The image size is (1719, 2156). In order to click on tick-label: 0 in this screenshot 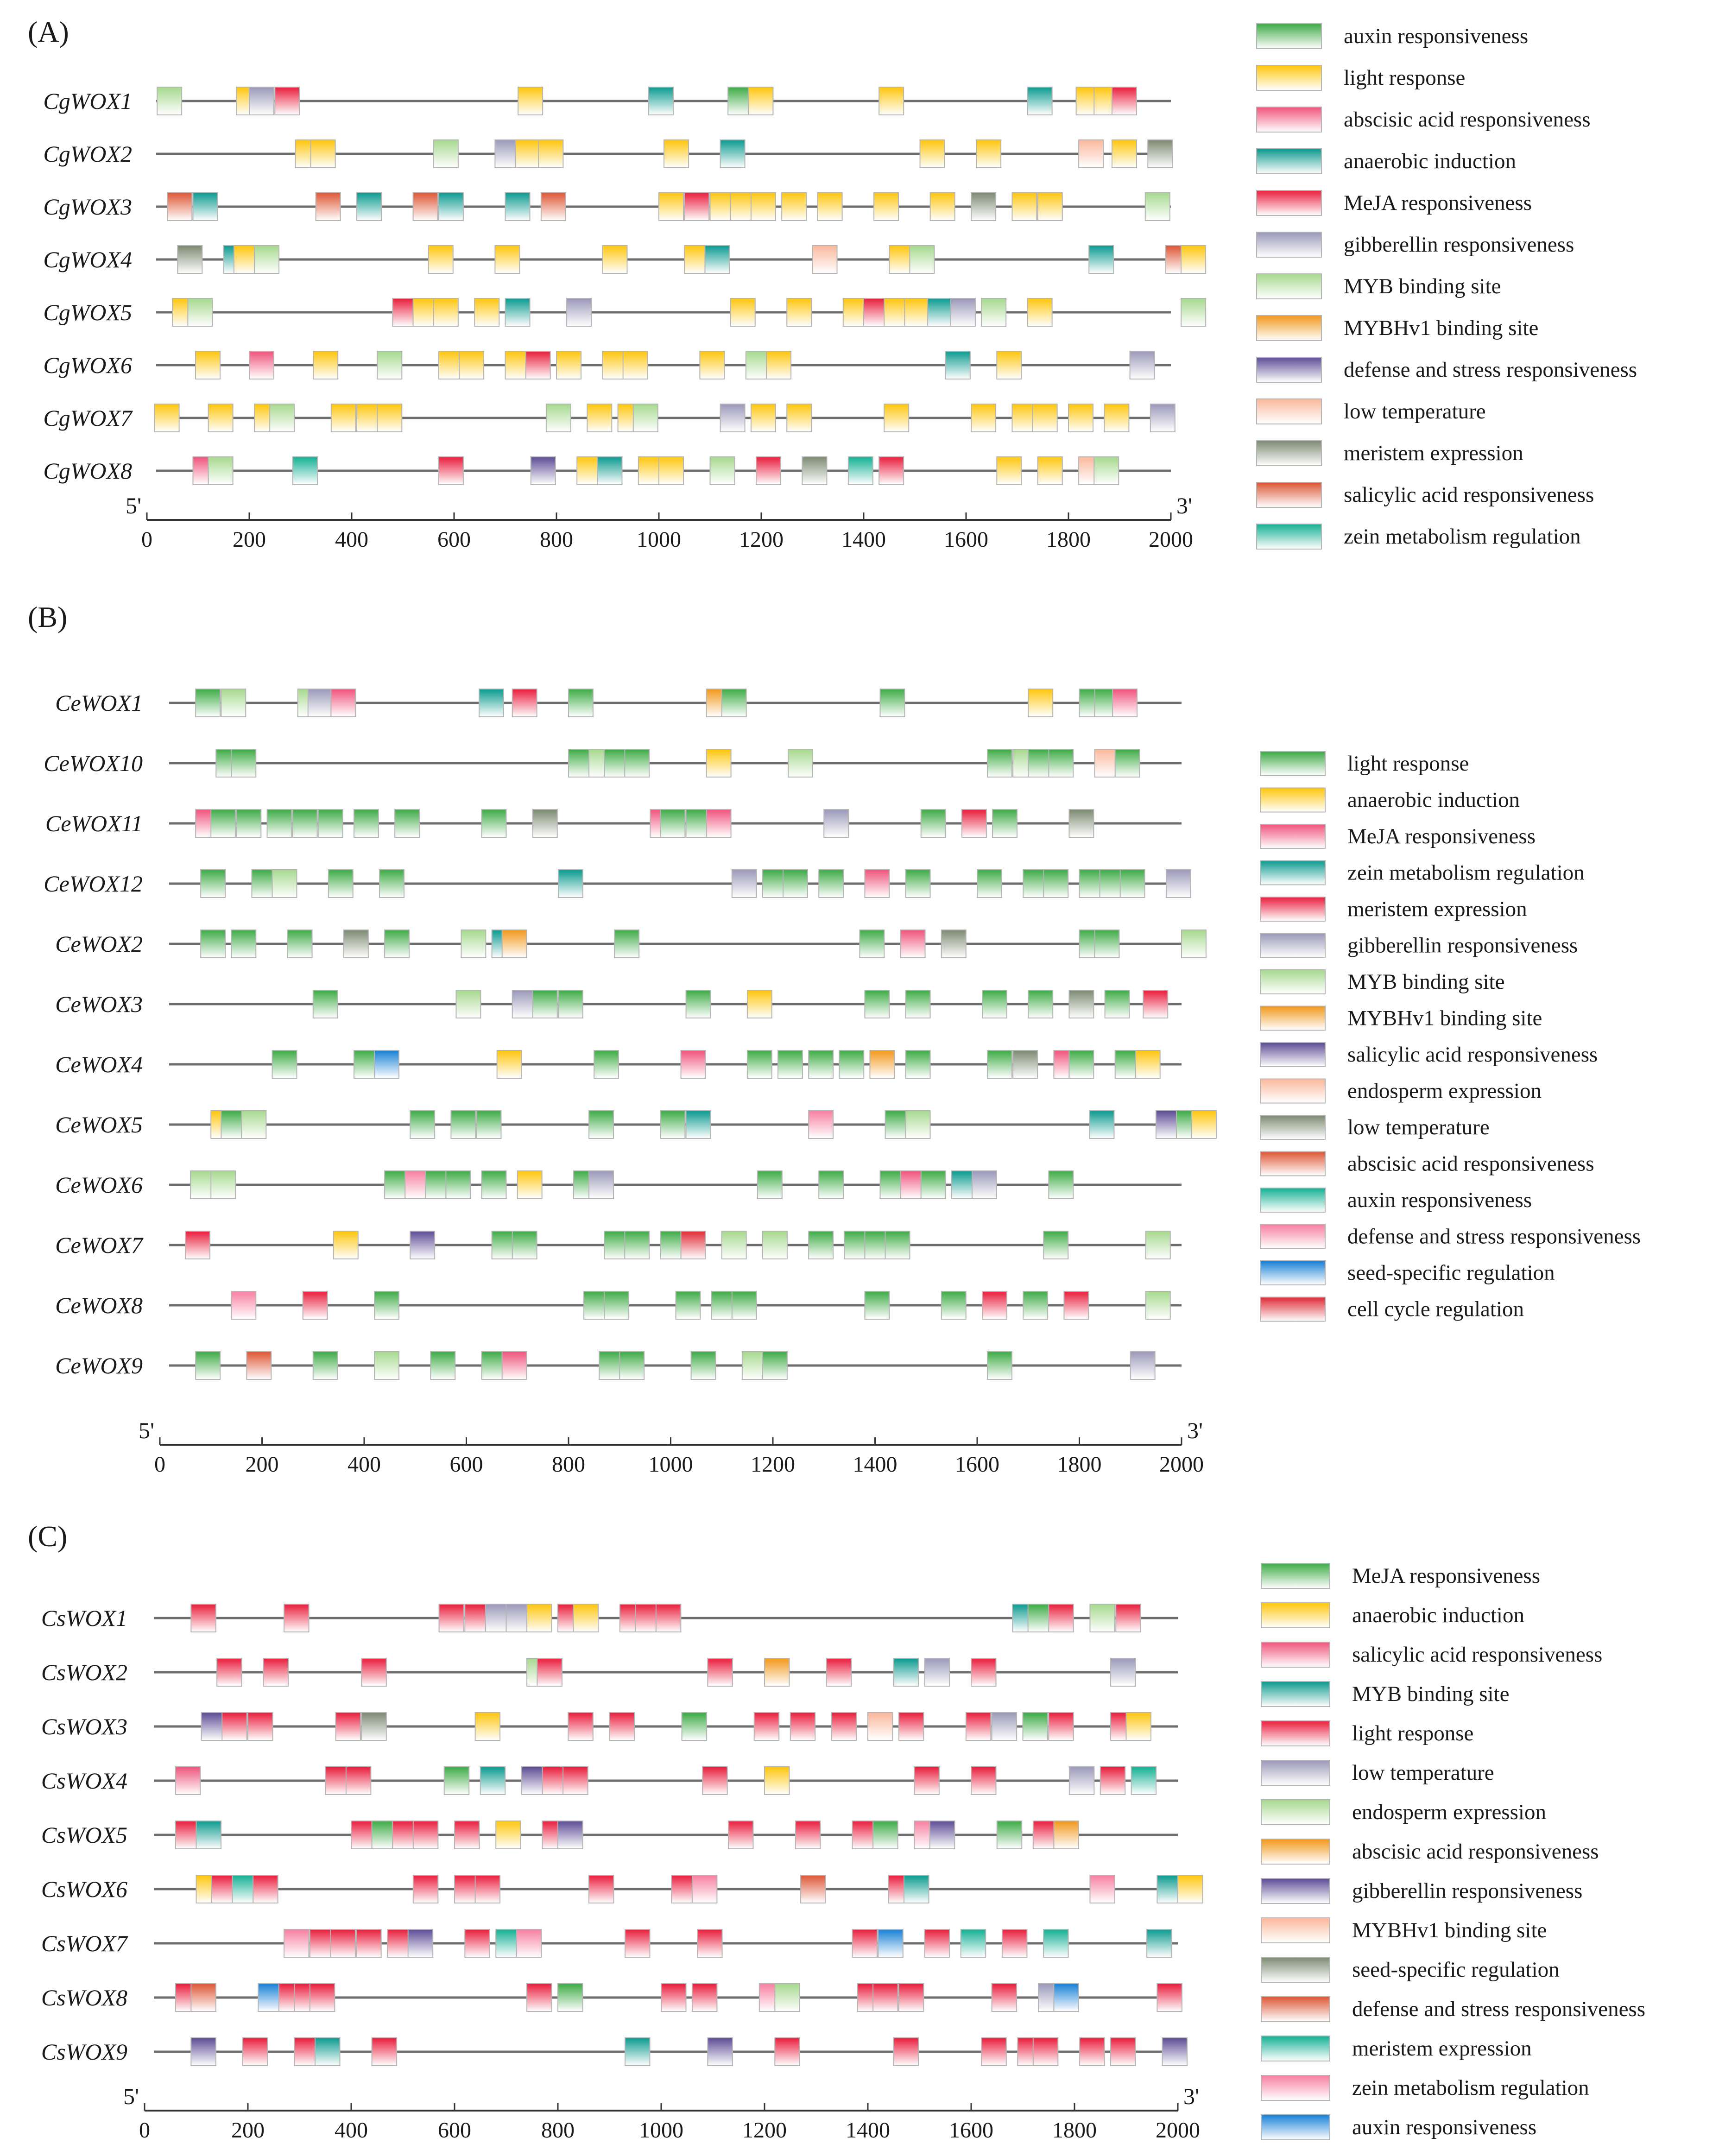, I will do `click(146, 539)`.